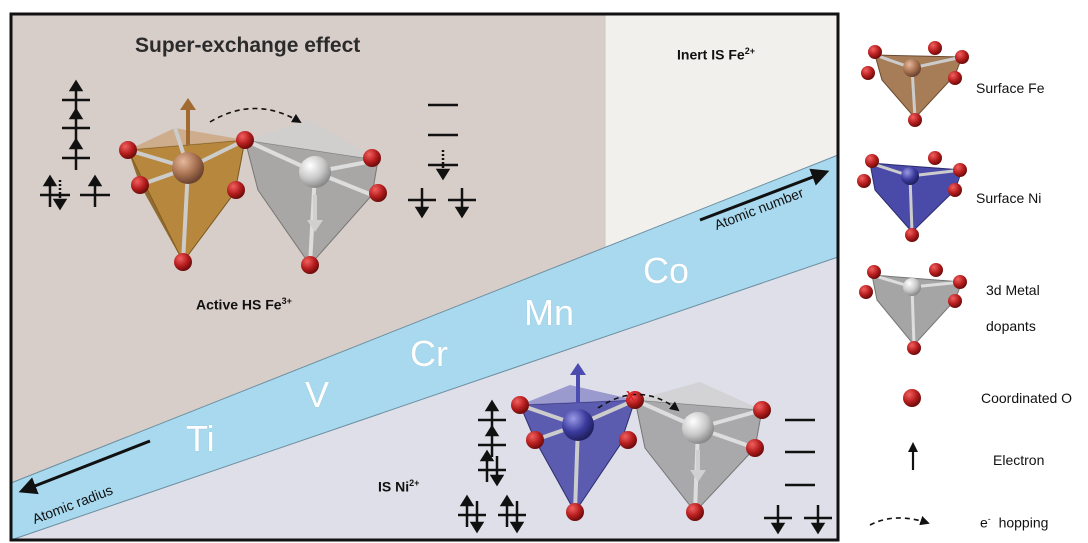 The image size is (1088, 543). Describe the element at coordinates (1014, 522) in the screenshot. I see `legend-hopping-label: e- hopping` at that location.